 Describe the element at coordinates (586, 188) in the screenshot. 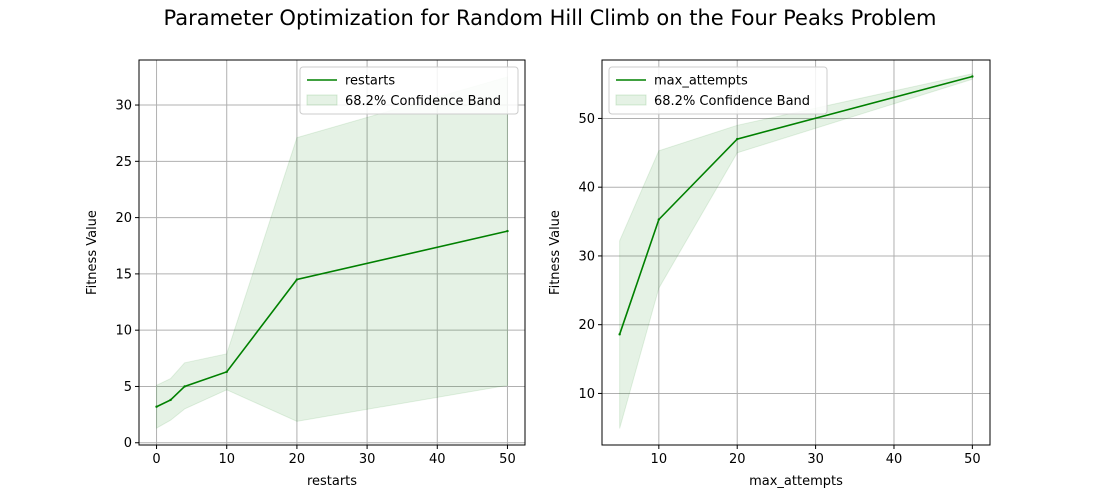

I see `y-tick-label: 40` at that location.